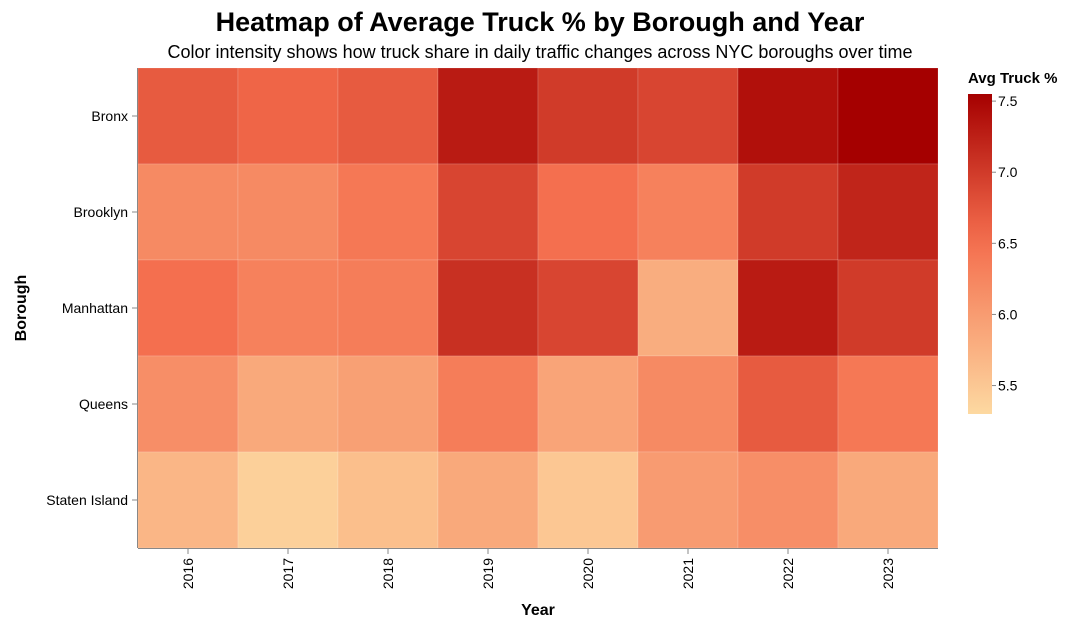 Image resolution: width=1080 pixels, height=633 pixels. Describe the element at coordinates (688, 573) in the screenshot. I see `x-tick-label: 2021` at that location.